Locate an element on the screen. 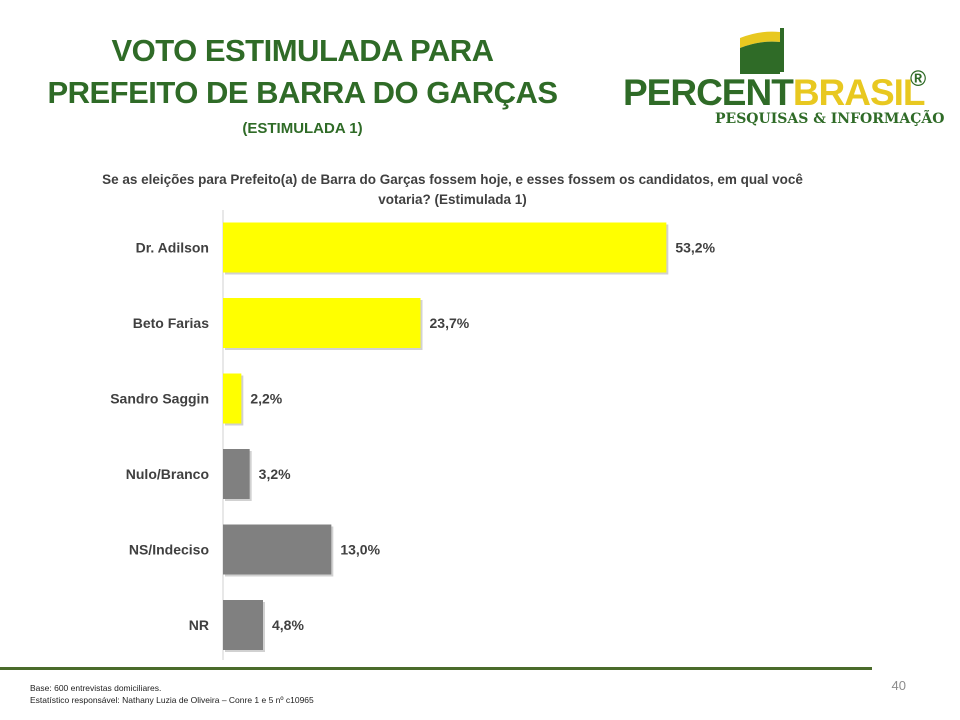 The height and width of the screenshot is (720, 960). flag-logo-icon is located at coordinates (762, 51).